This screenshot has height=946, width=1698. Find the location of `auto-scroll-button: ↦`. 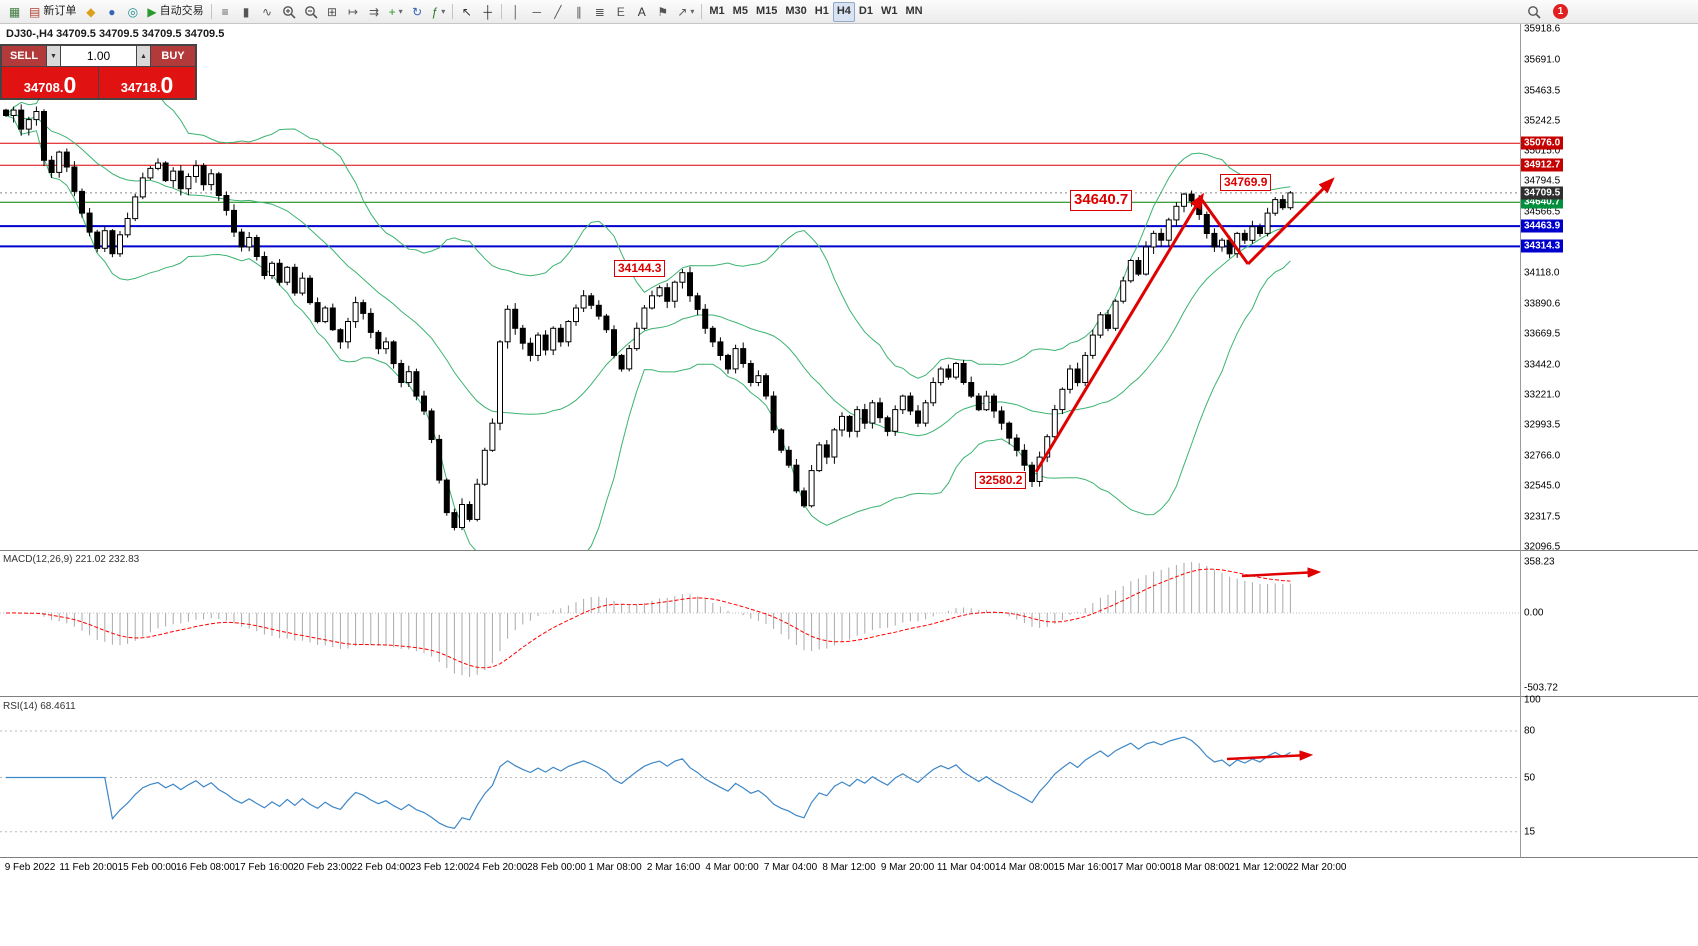

auto-scroll-button: ↦ is located at coordinates (353, 12).